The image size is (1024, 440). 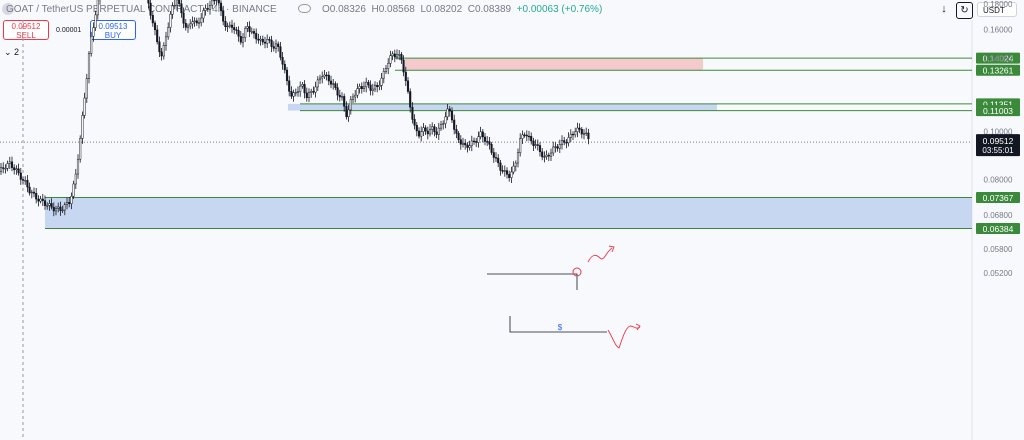 What do you see at coordinates (12, 52) in the screenshot?
I see `indicators-toggle: ⌄ 2` at bounding box center [12, 52].